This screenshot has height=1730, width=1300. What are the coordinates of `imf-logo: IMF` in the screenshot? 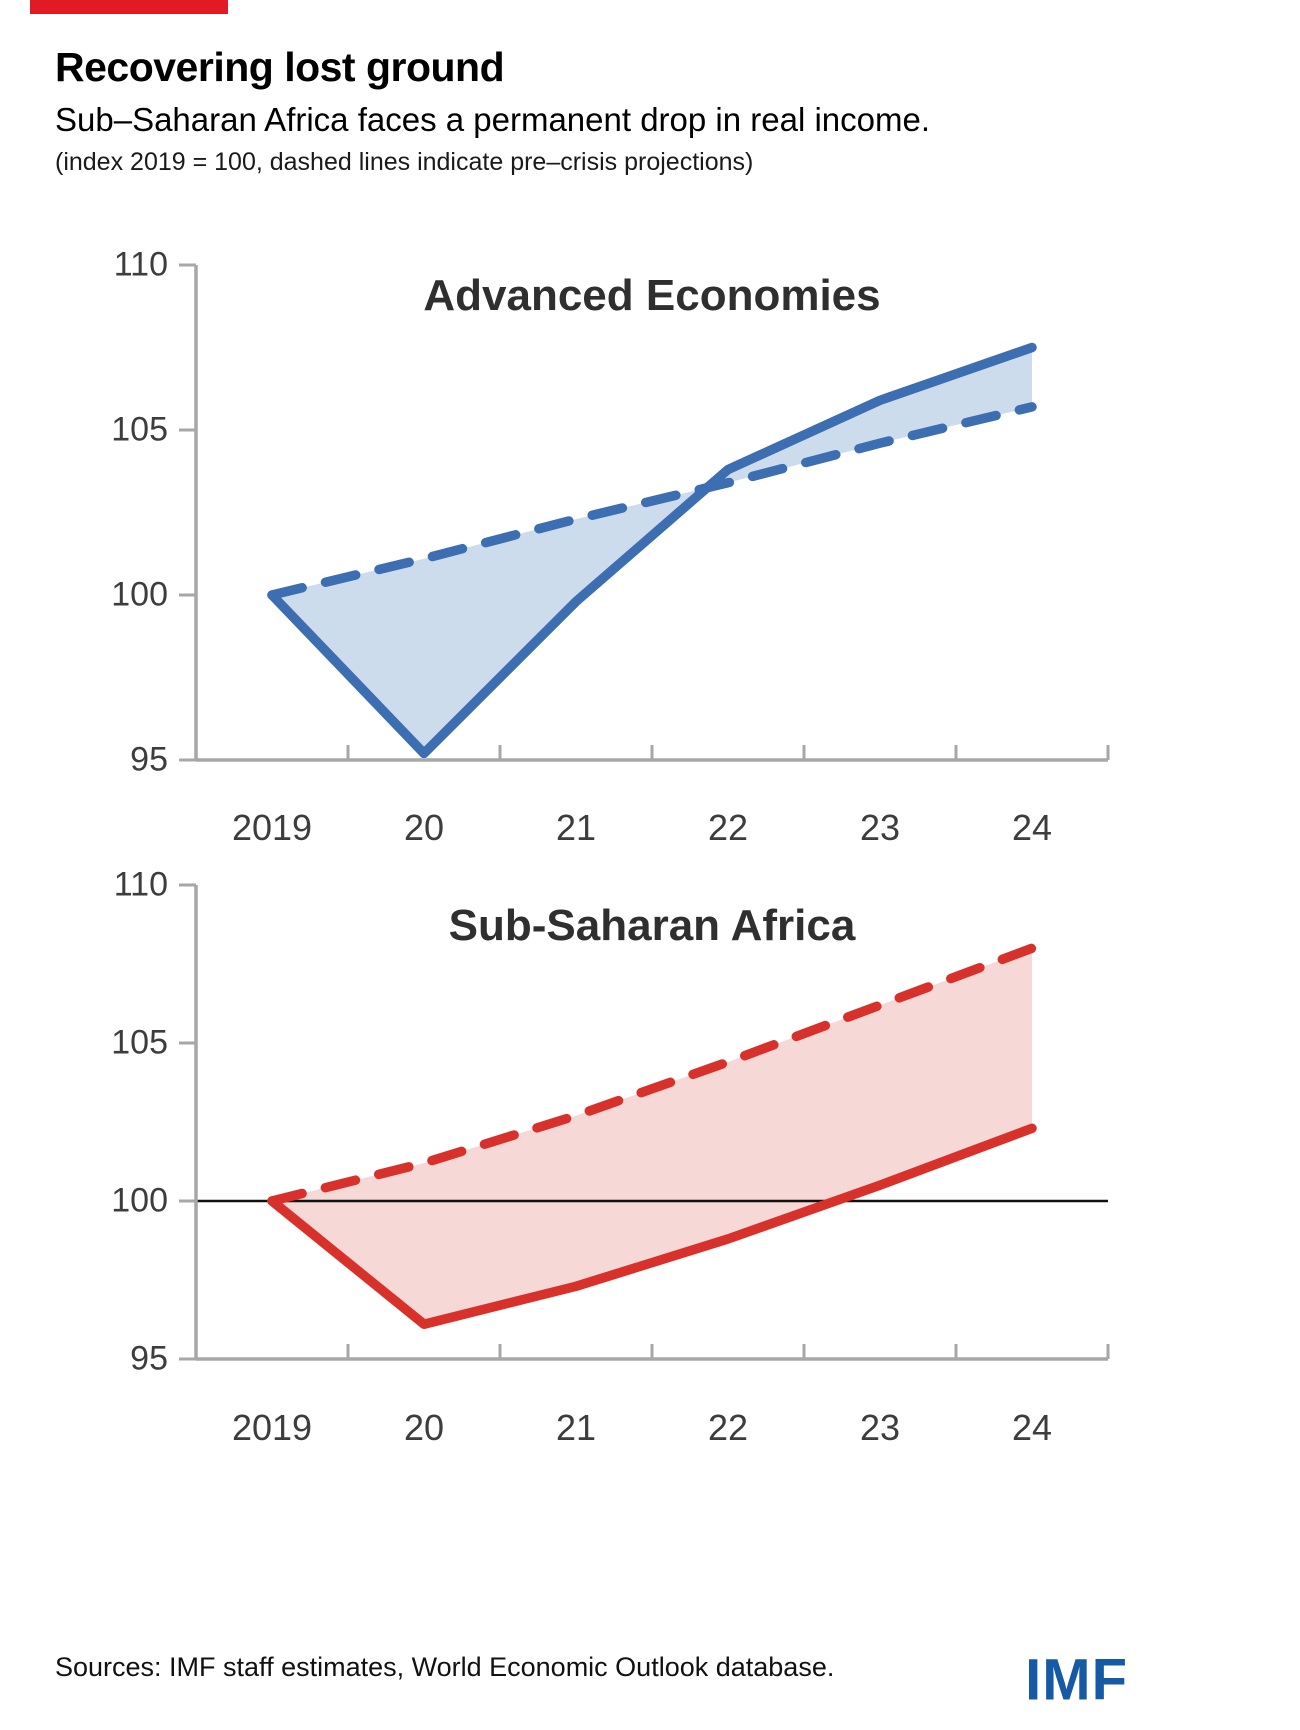 It's located at (1076, 1680).